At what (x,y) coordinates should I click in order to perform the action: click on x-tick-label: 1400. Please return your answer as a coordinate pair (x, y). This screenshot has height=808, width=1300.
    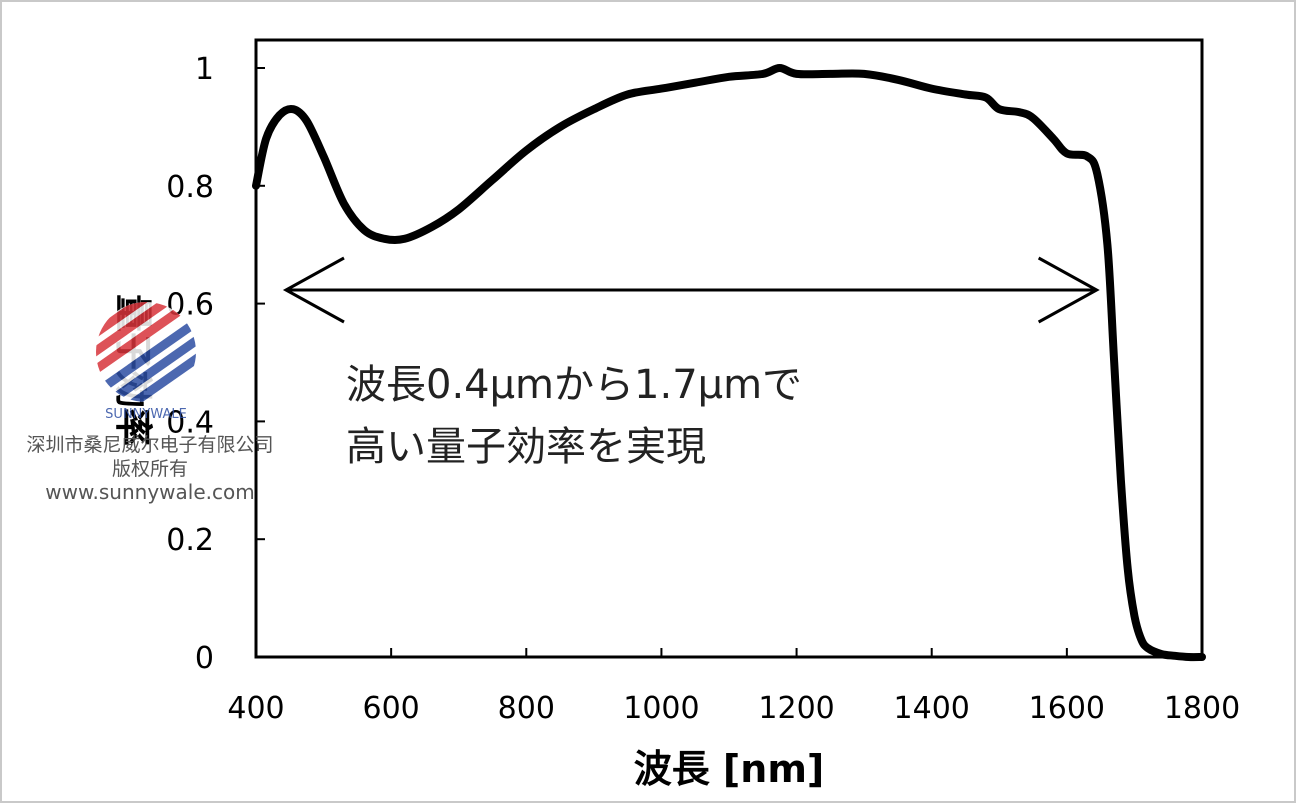
    Looking at the image, I should click on (932, 708).